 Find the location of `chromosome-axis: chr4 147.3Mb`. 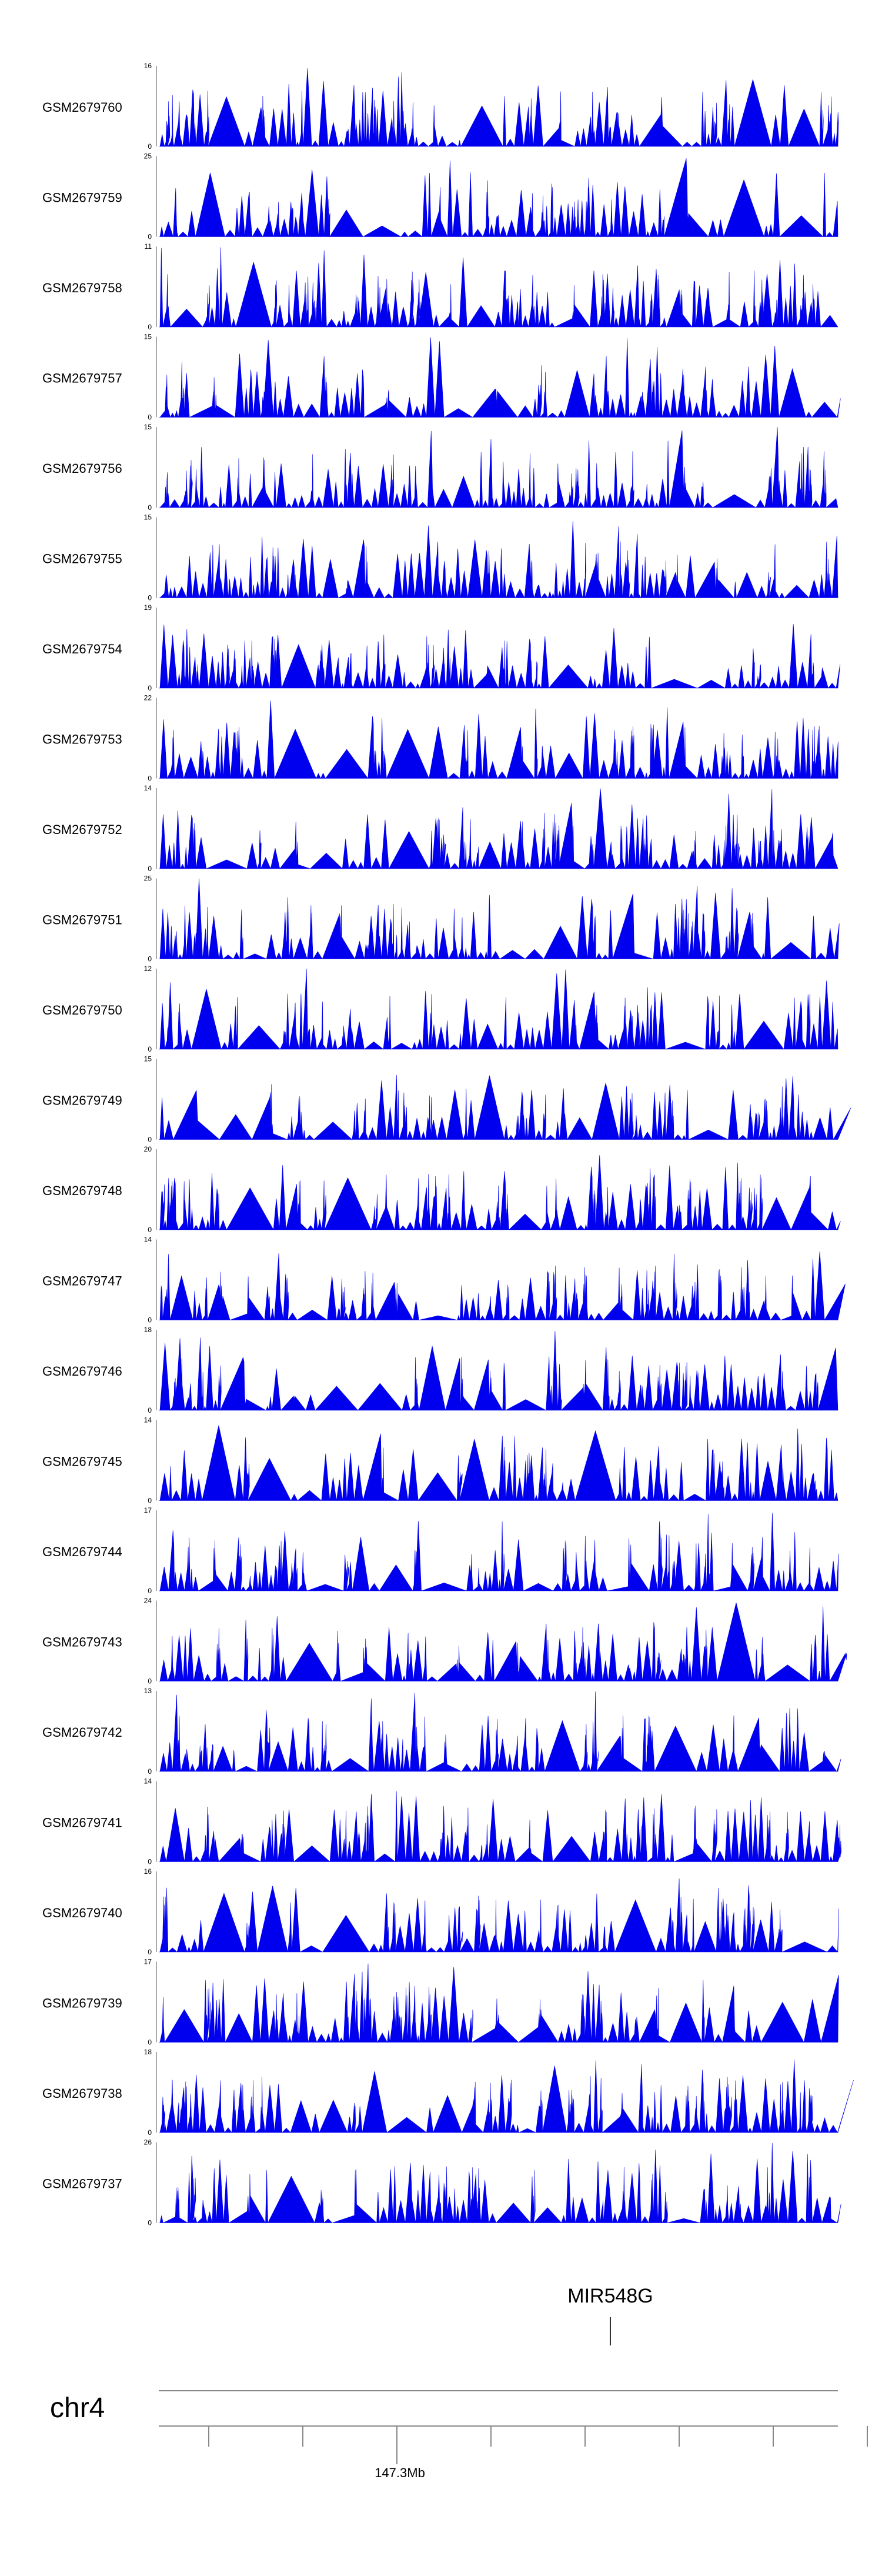

chromosome-axis: chr4 147.3Mb is located at coordinates (459, 2435).